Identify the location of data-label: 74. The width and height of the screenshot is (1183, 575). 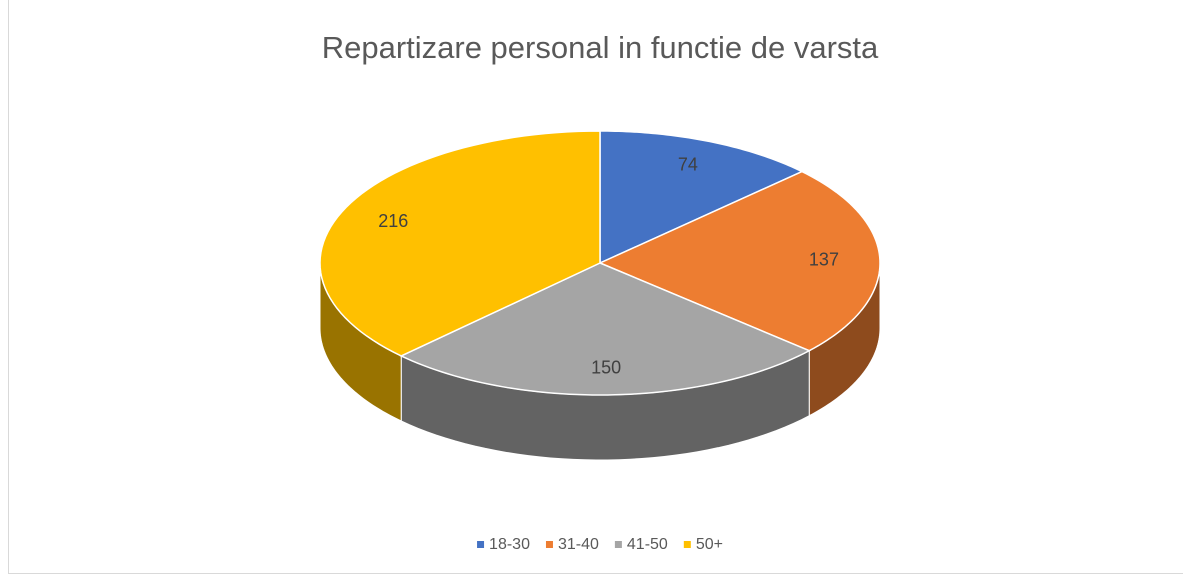
(688, 165).